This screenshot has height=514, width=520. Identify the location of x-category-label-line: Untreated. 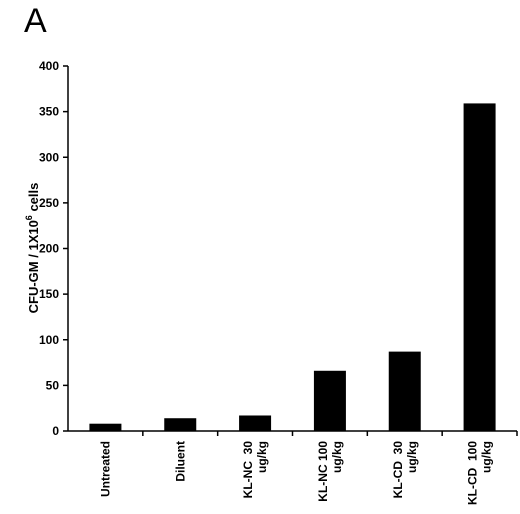
(105, 469).